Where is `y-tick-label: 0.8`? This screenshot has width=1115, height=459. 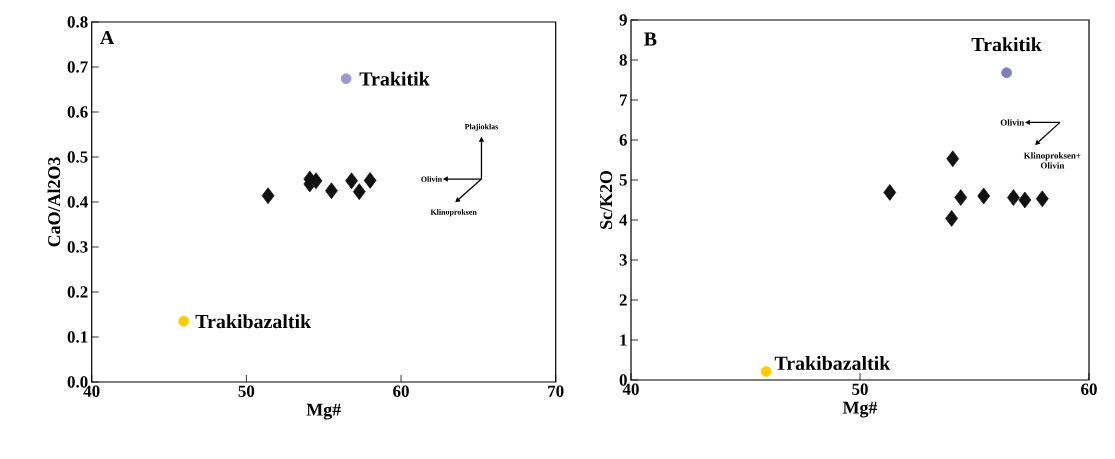
y-tick-label: 0.8 is located at coordinates (77, 22).